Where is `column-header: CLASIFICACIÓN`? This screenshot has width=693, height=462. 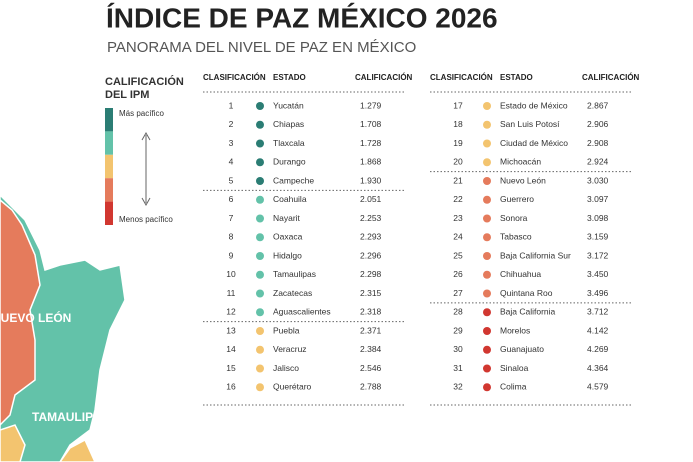
column-header: CLASIFICACIÓN is located at coordinates (234, 77).